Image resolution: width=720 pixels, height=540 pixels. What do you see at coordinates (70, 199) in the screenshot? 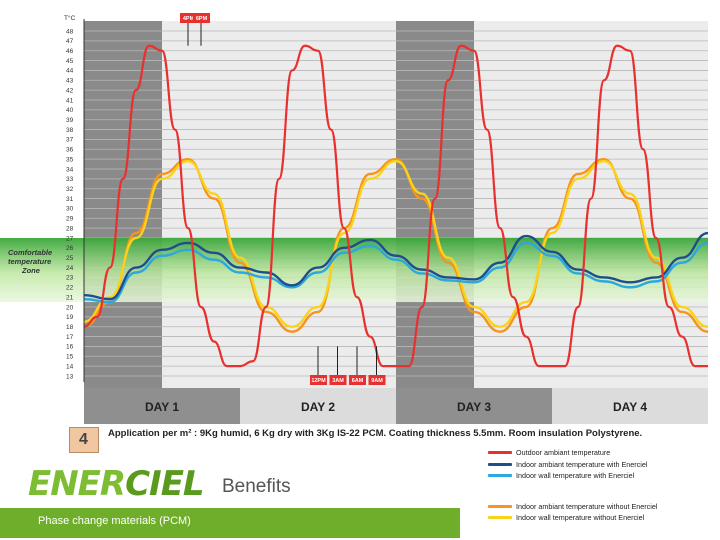
I see `y-tick-label: 31` at bounding box center [70, 199].